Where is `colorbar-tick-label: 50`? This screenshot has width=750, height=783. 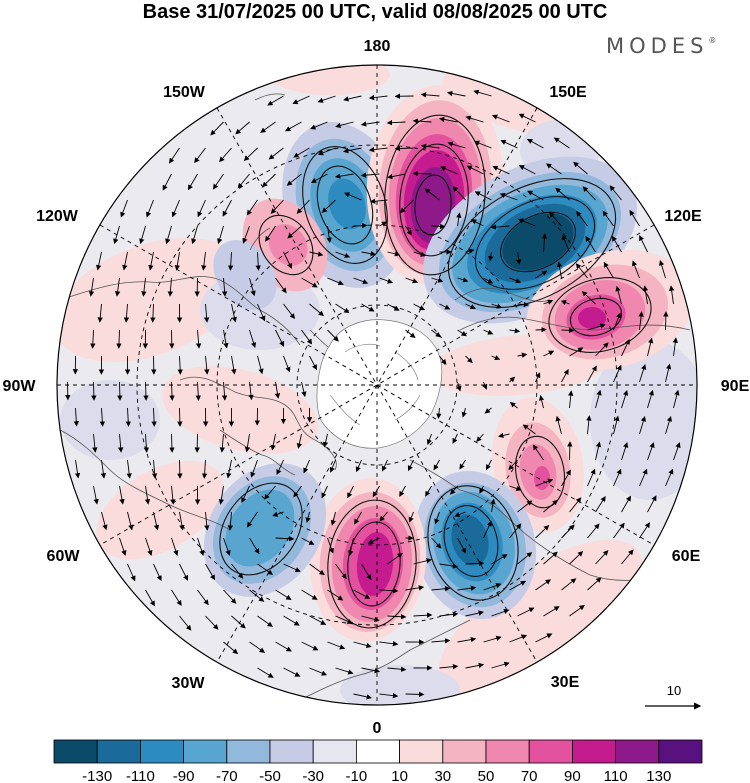
colorbar-tick-label: 50 is located at coordinates (486, 775).